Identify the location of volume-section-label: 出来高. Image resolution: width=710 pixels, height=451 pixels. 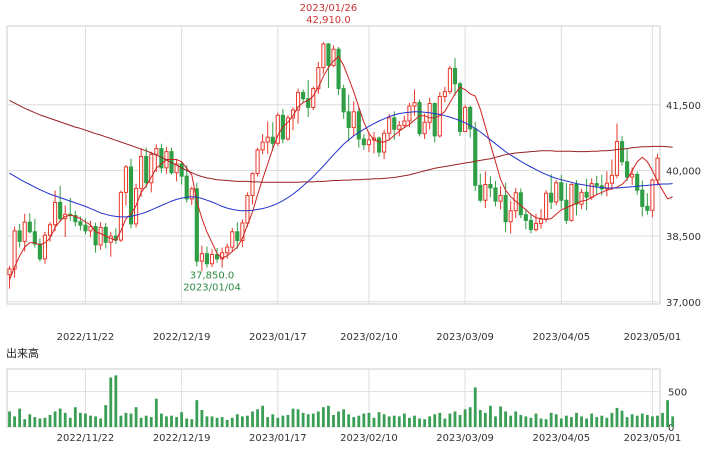
(22, 353).